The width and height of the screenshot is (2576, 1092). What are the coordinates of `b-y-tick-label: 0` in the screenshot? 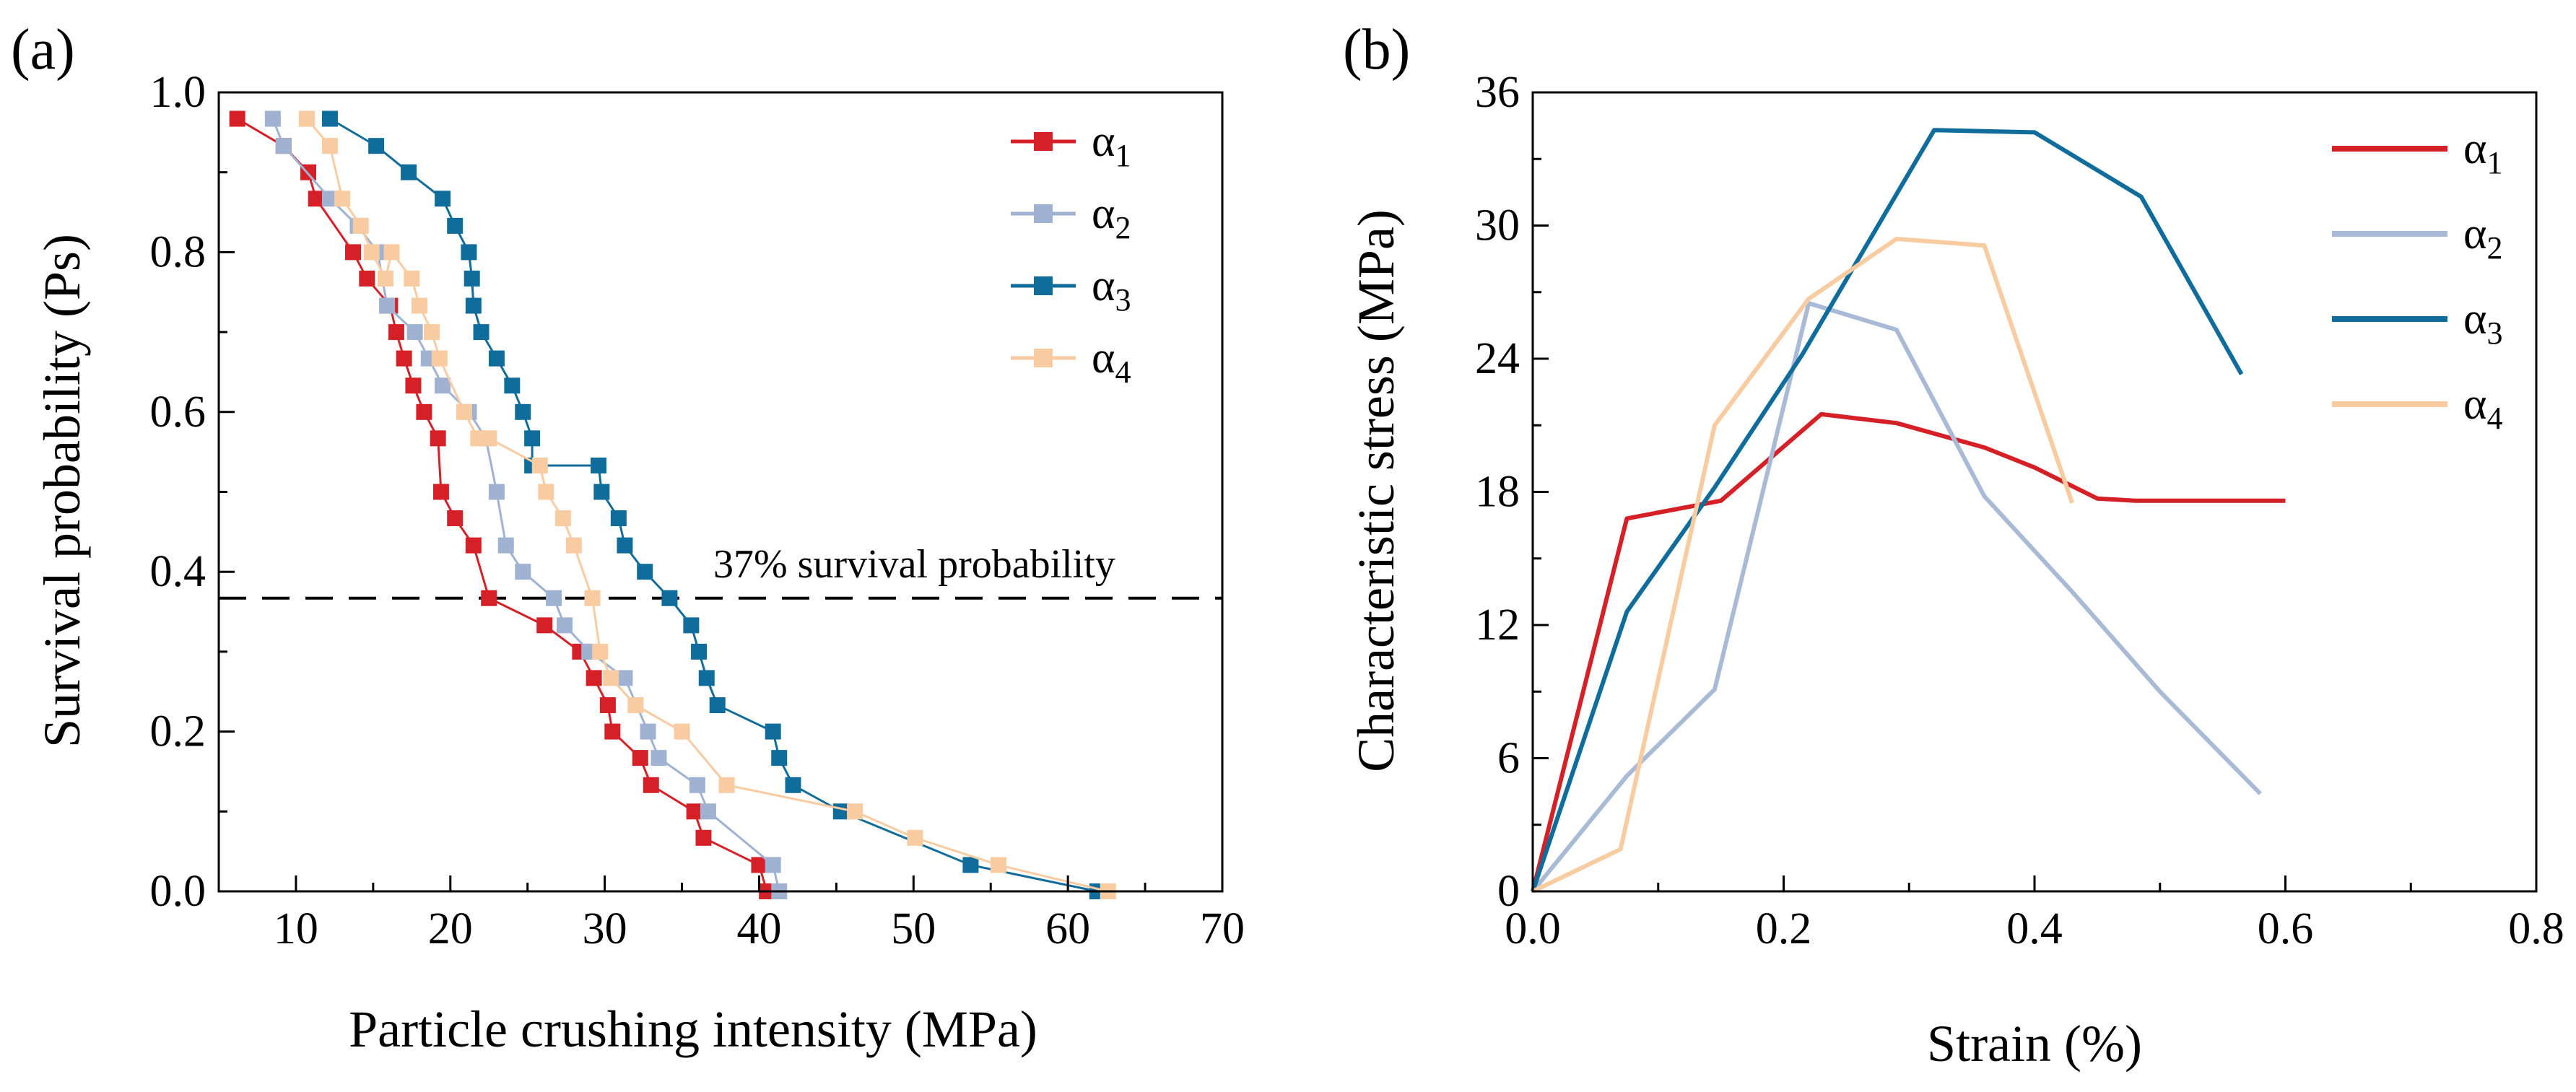 It's located at (1508, 891).